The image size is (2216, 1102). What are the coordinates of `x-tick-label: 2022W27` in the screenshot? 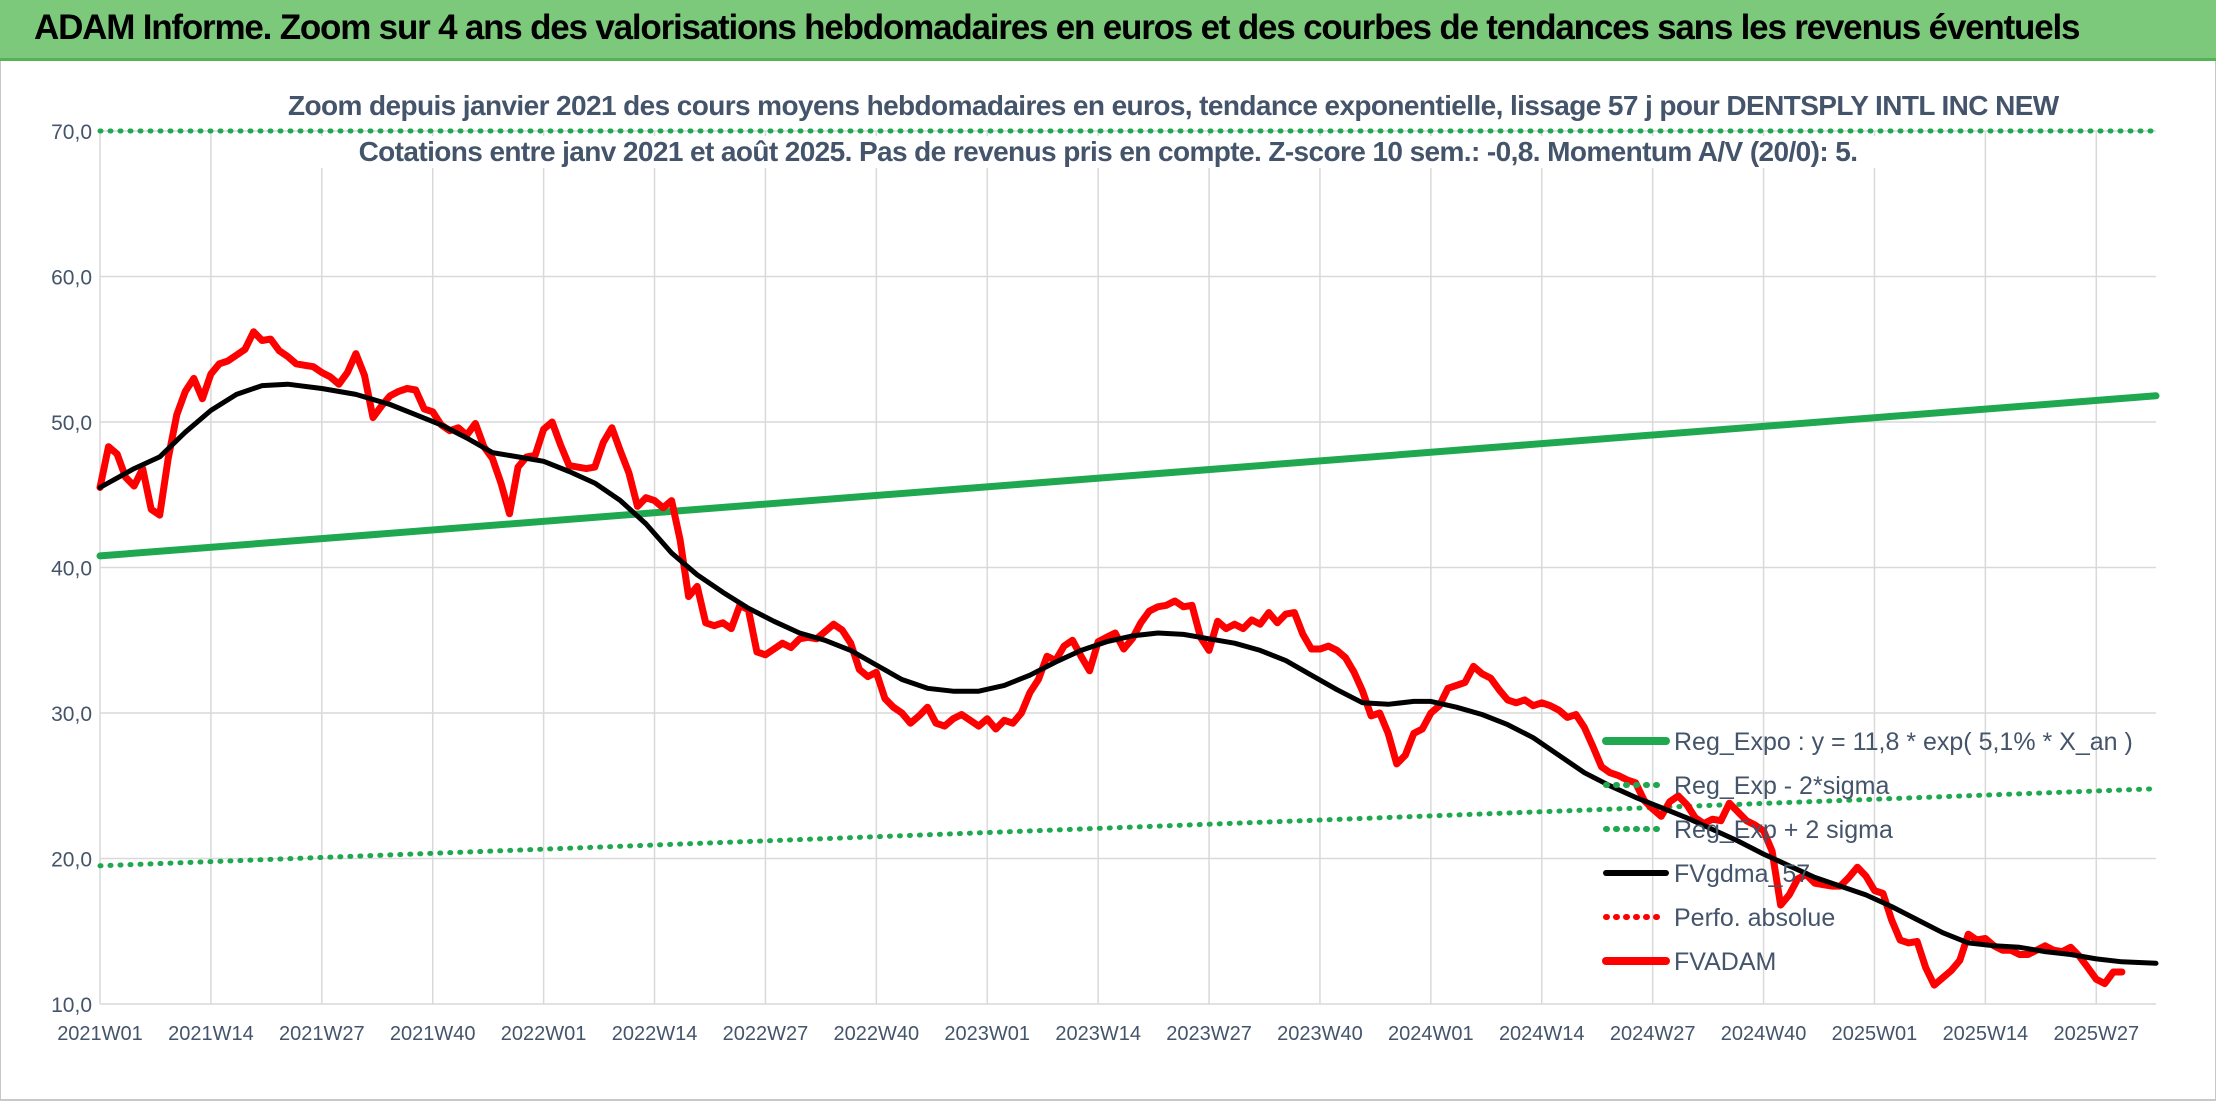 It's located at (766, 1034).